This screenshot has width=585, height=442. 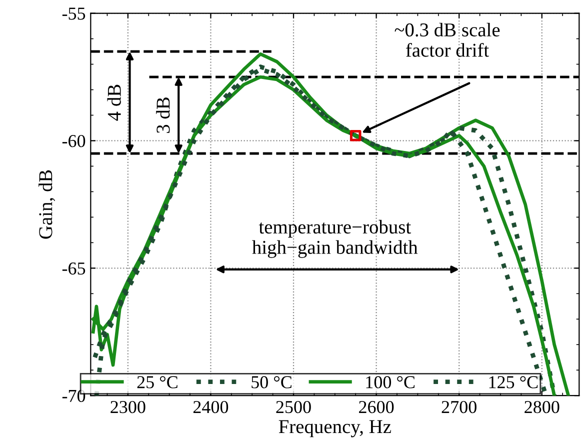 I want to click on y-tick-label: -55, so click(x=74, y=14).